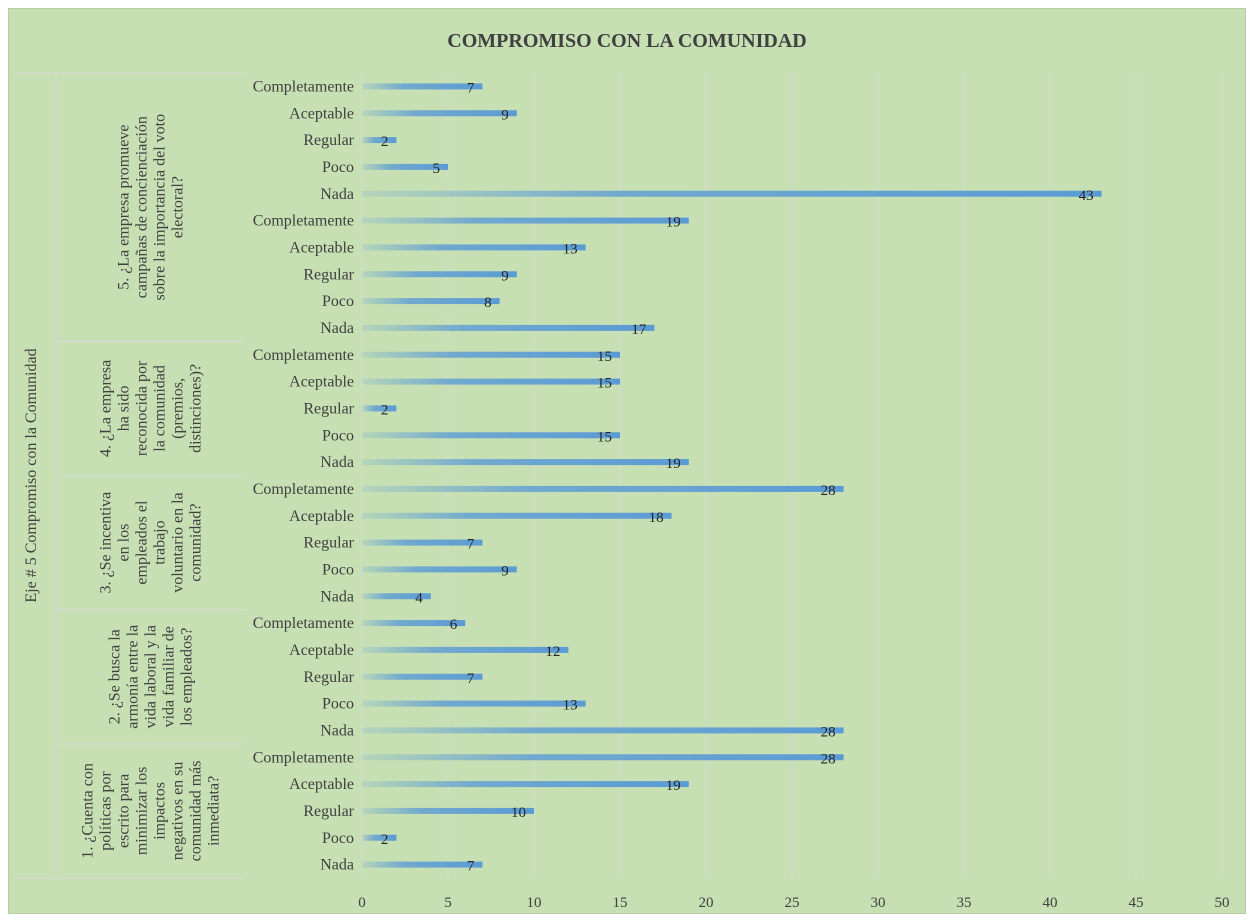  Describe the element at coordinates (106, 408) in the screenshot. I see `question-label-line: 4. ¿La empresa` at that location.